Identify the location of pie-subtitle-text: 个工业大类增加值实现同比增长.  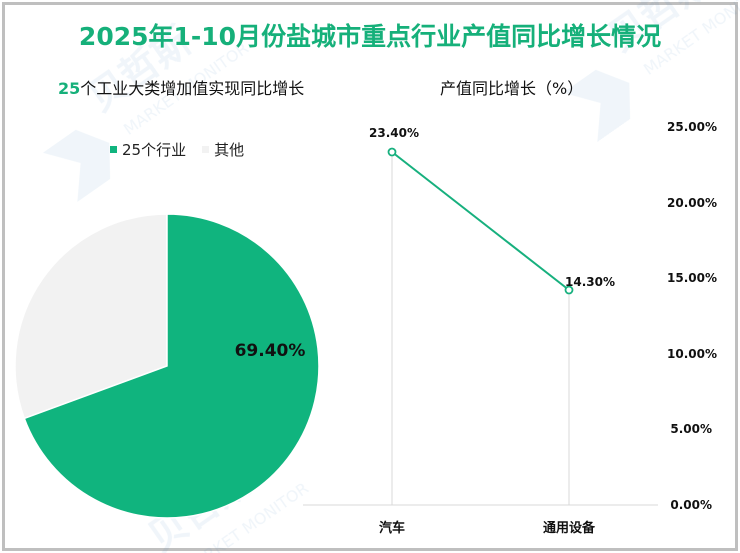
(192, 88).